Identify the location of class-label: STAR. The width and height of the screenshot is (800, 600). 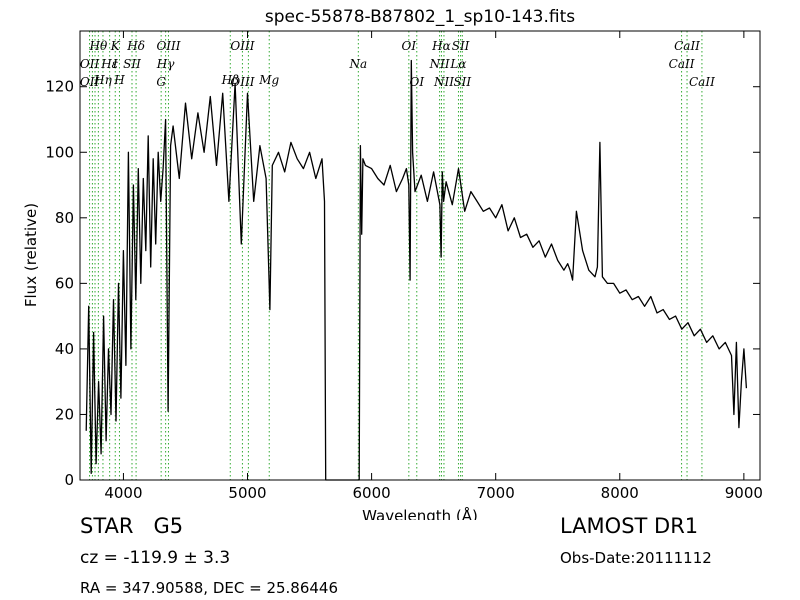
(107, 526).